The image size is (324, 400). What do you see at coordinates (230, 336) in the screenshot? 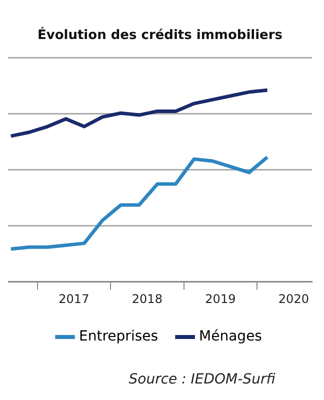
I see `legend-label: Ménages` at bounding box center [230, 336].